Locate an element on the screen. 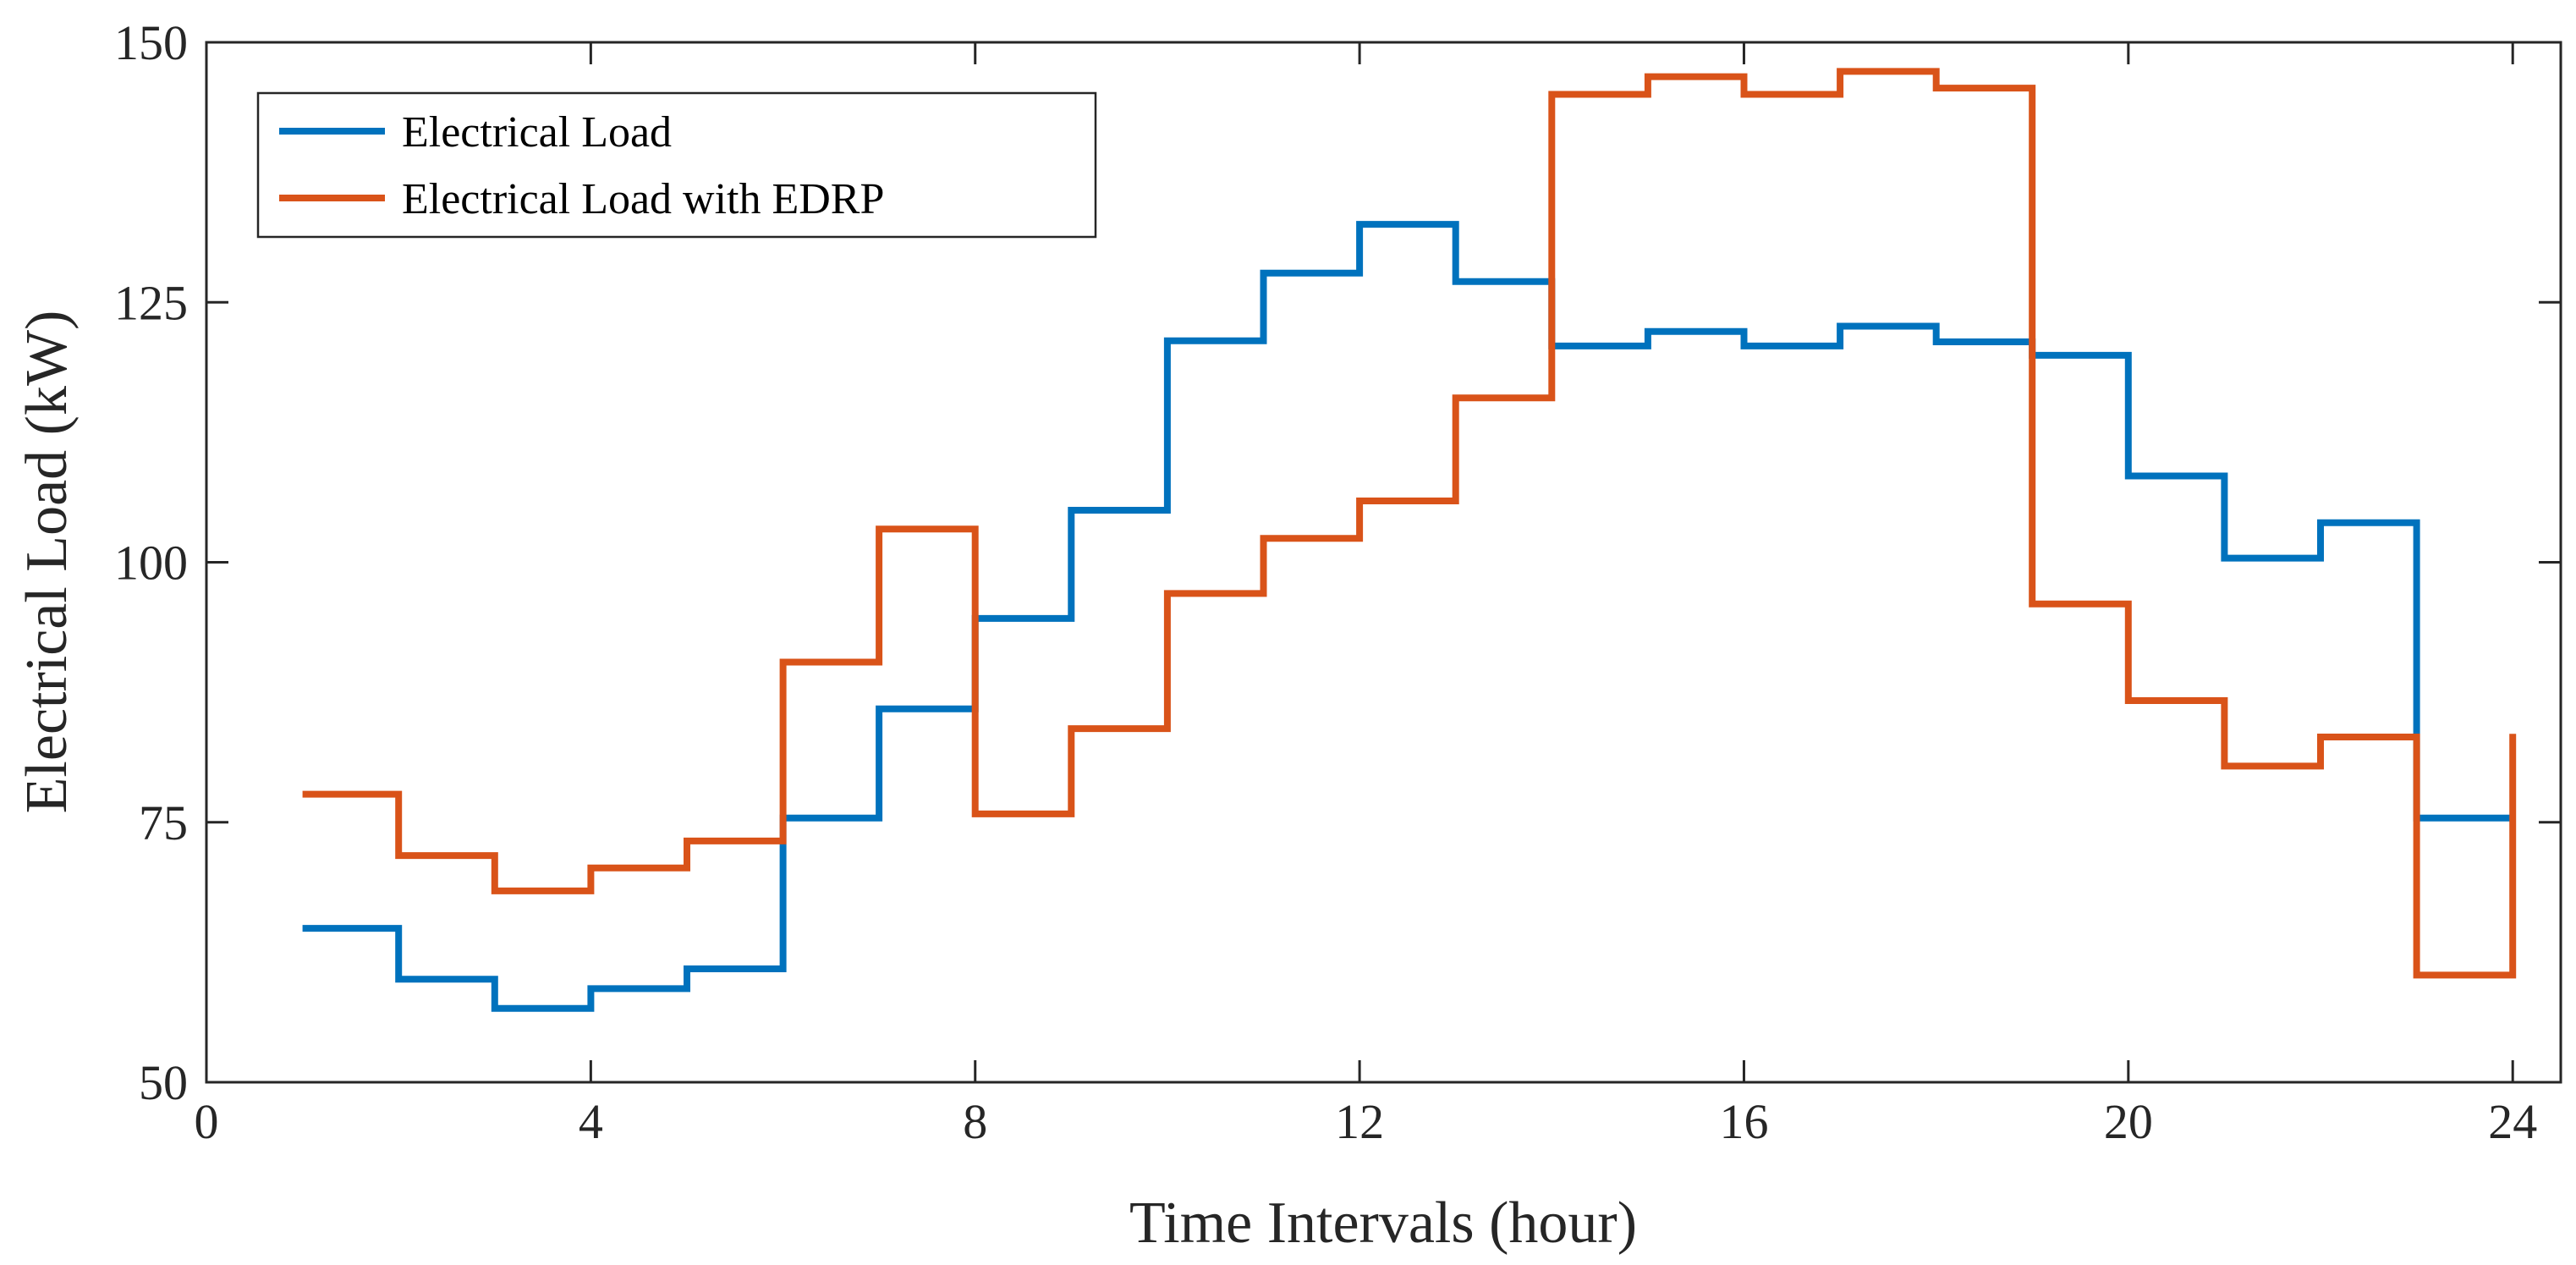 This screenshot has height=1265, width=2576. x-axis-title: Time Intervals (hour) is located at coordinates (1383, 1223).